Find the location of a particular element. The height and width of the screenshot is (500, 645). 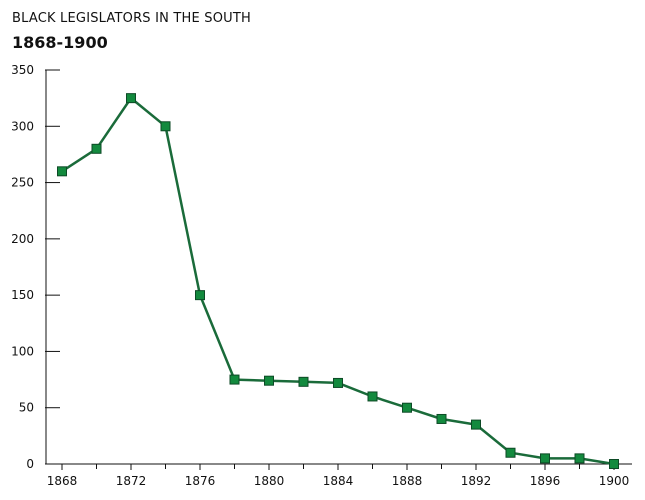

x-tick-label: 1876 is located at coordinates (200, 481).